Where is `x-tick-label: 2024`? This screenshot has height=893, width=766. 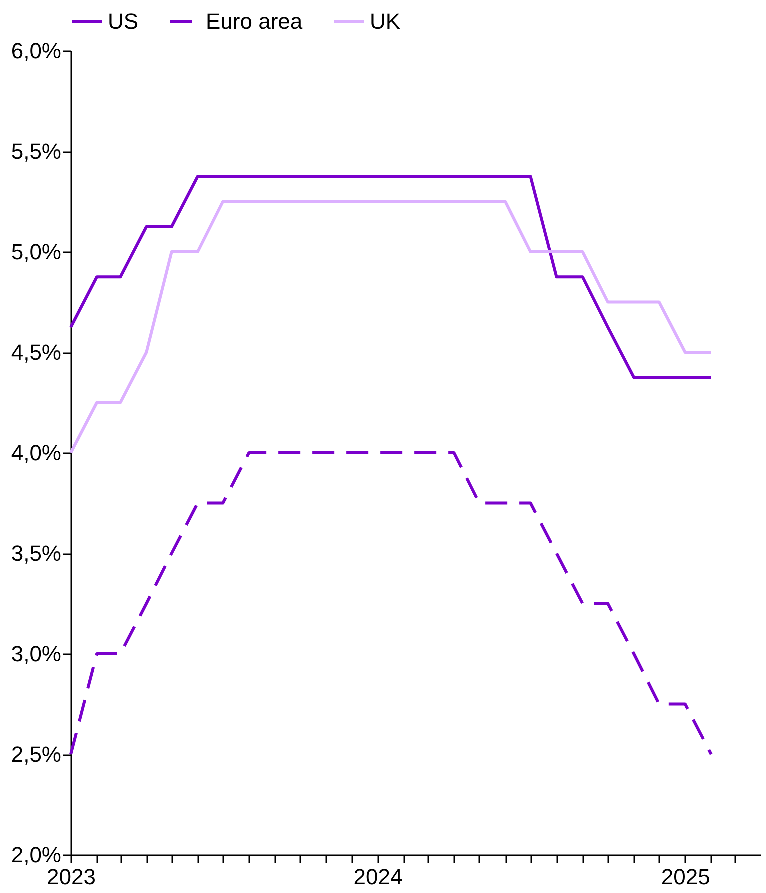
x-tick-label: 2024 is located at coordinates (378, 877).